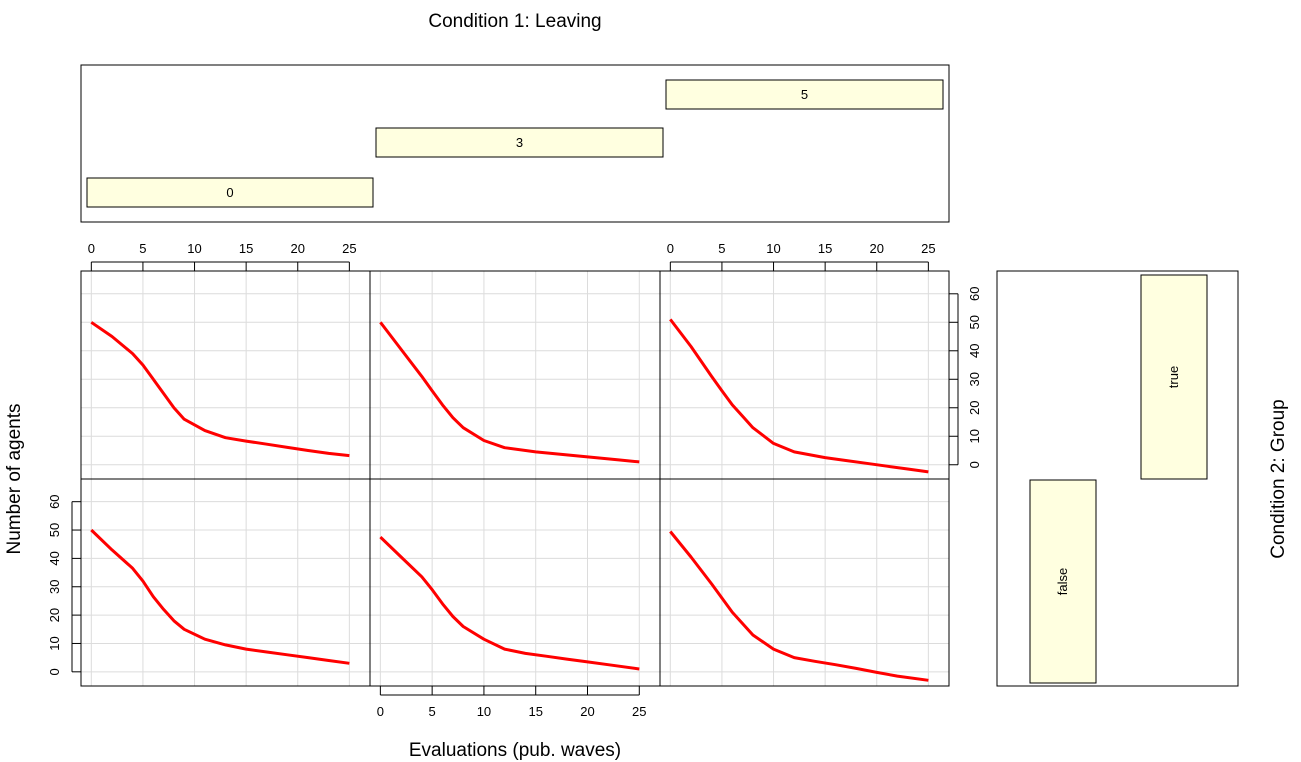 This screenshot has width=1301, height=762. I want to click on row-strip-false, so click(1063, 581).